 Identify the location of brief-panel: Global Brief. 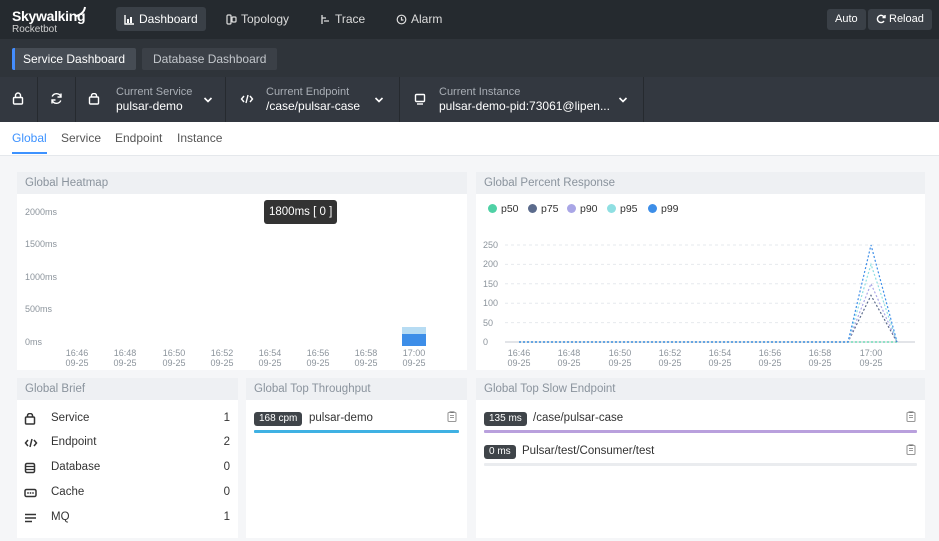
(127, 458).